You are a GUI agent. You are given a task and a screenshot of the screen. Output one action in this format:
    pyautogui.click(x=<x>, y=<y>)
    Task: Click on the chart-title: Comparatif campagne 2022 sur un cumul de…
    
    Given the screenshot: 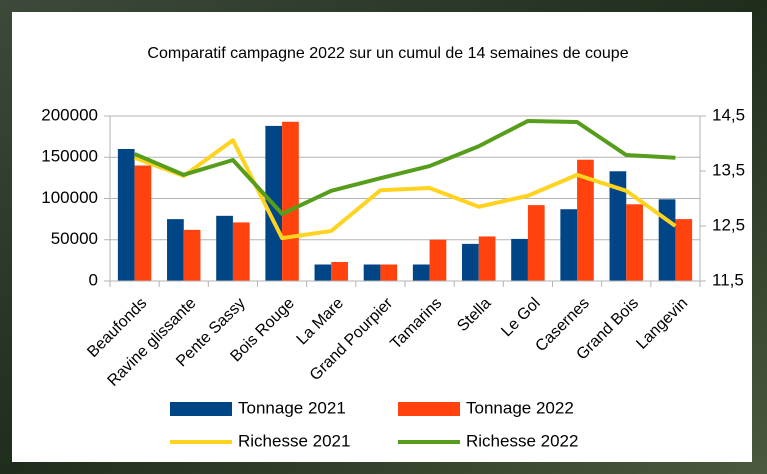 What is the action you would take?
    pyautogui.click(x=387, y=53)
    